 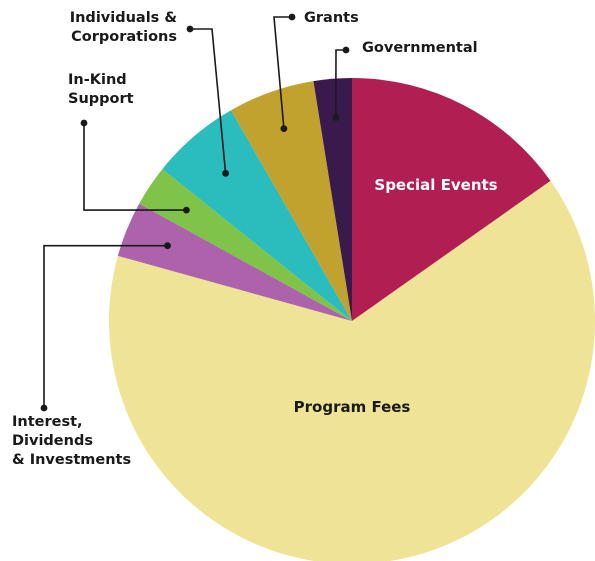 I want to click on slice-interest-dividends-investments, so click(x=234, y=262).